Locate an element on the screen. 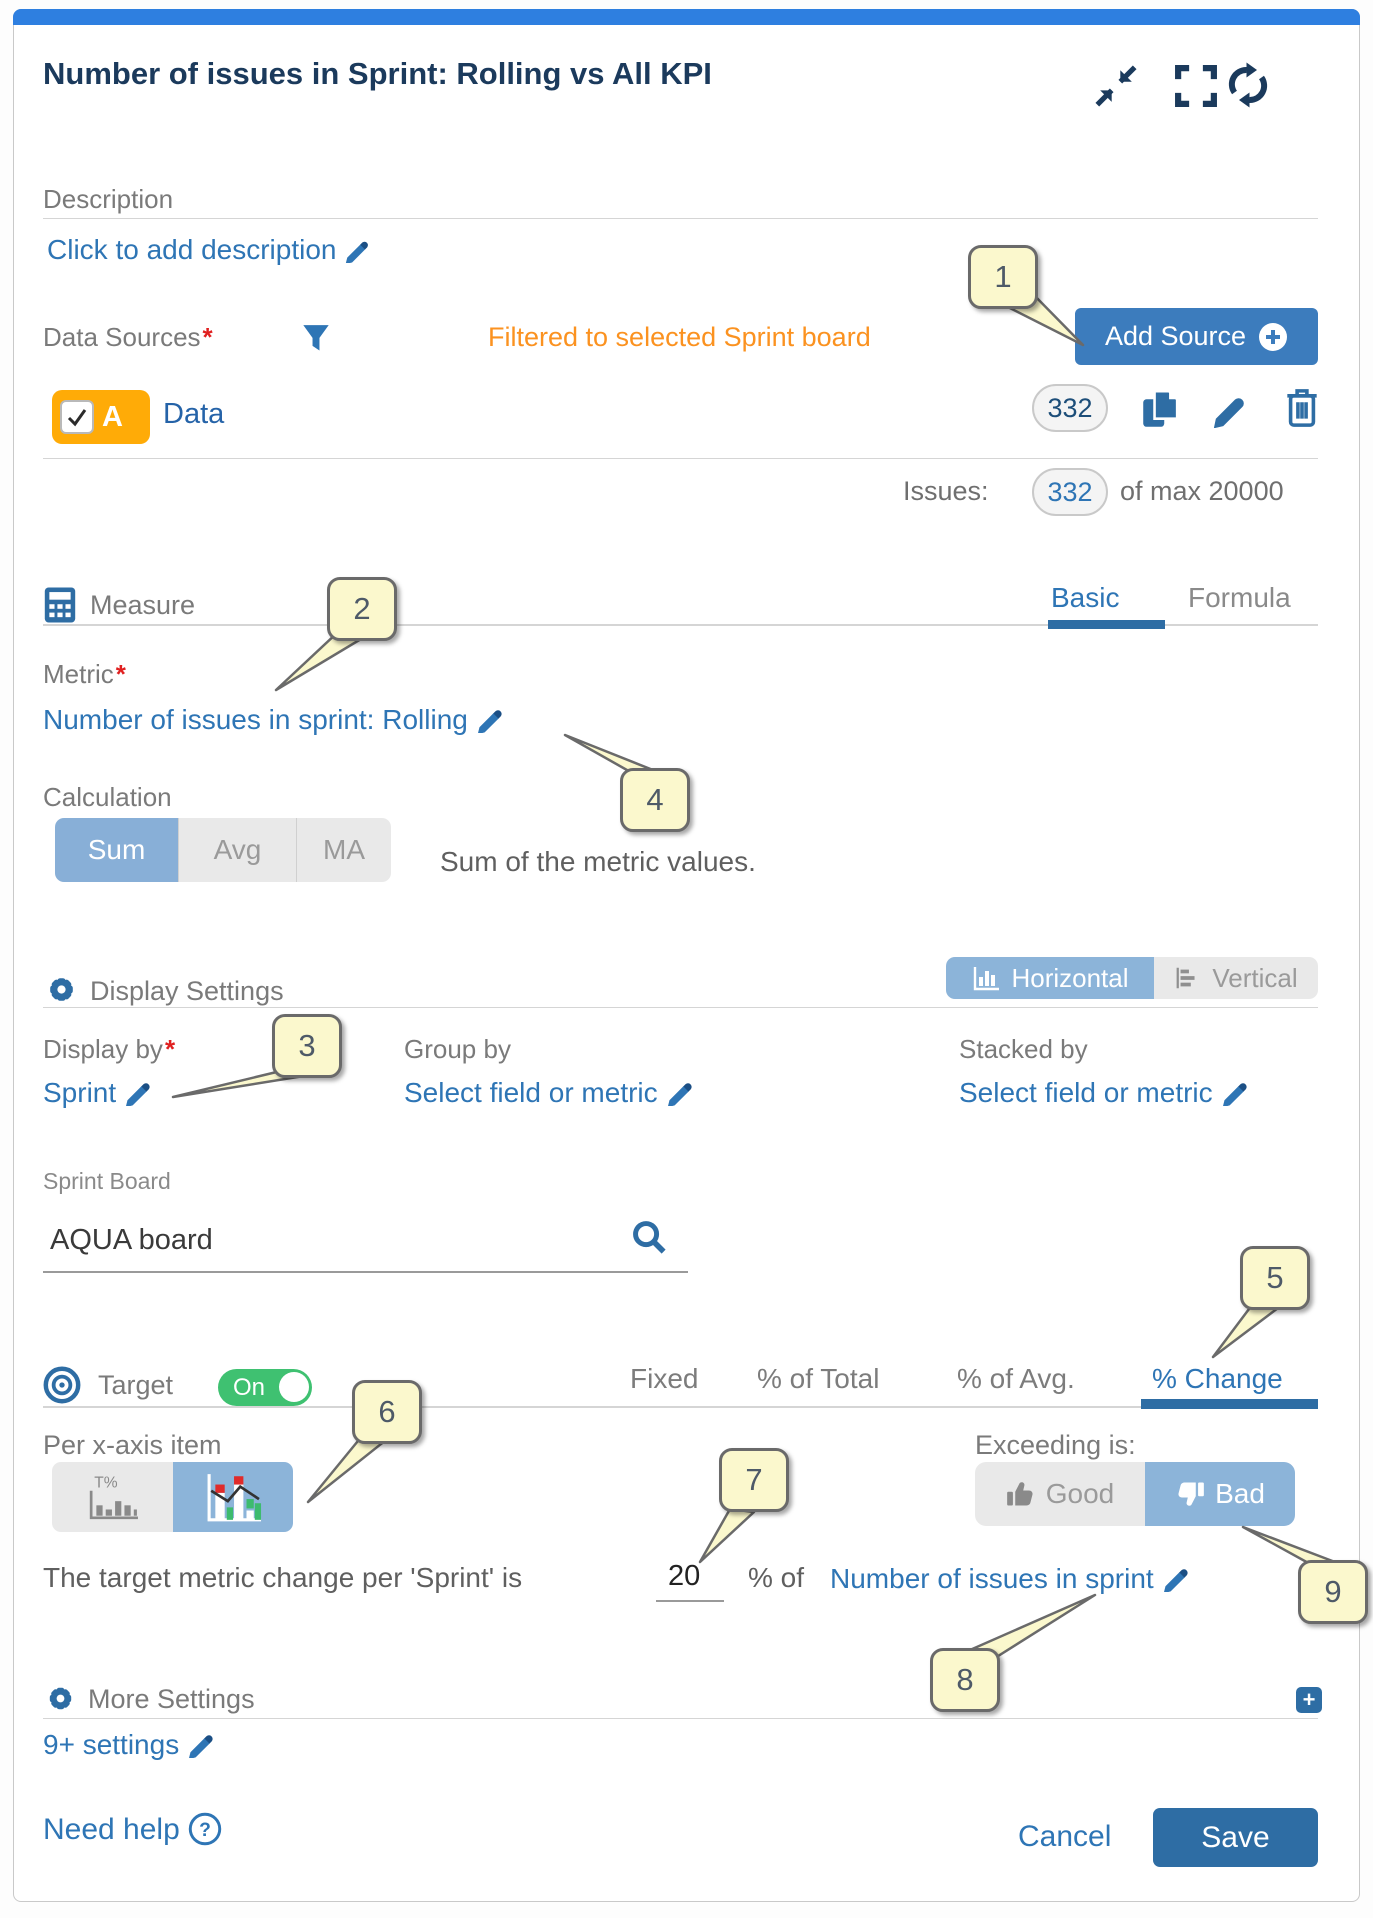 The height and width of the screenshot is (1918, 1373). fullscreen-icon is located at coordinates (1196, 88).